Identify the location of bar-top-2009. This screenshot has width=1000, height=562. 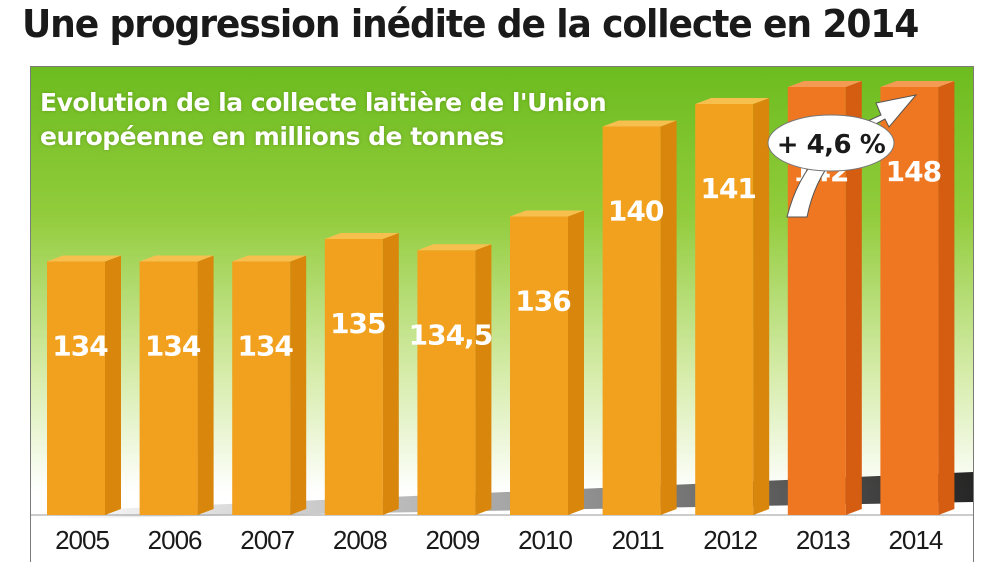
(454, 247).